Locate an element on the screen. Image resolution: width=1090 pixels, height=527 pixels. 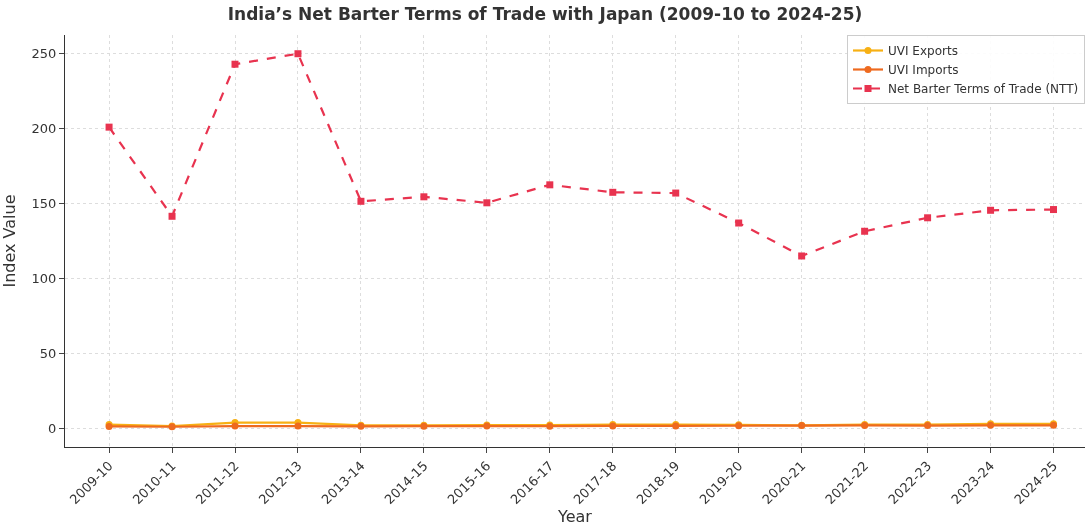
y-tick-label: 250 is located at coordinates (44, 54).